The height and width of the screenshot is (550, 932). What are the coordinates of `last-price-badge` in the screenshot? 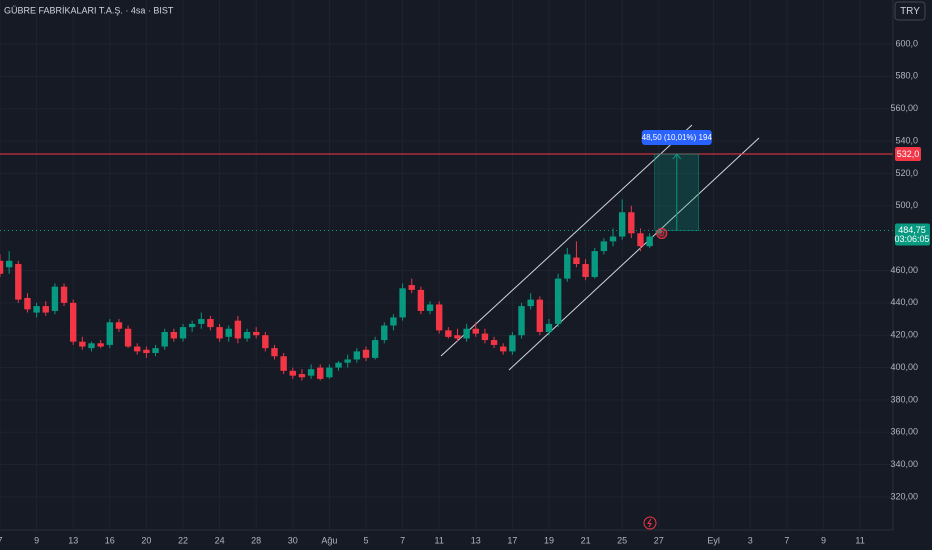 It's located at (912, 234).